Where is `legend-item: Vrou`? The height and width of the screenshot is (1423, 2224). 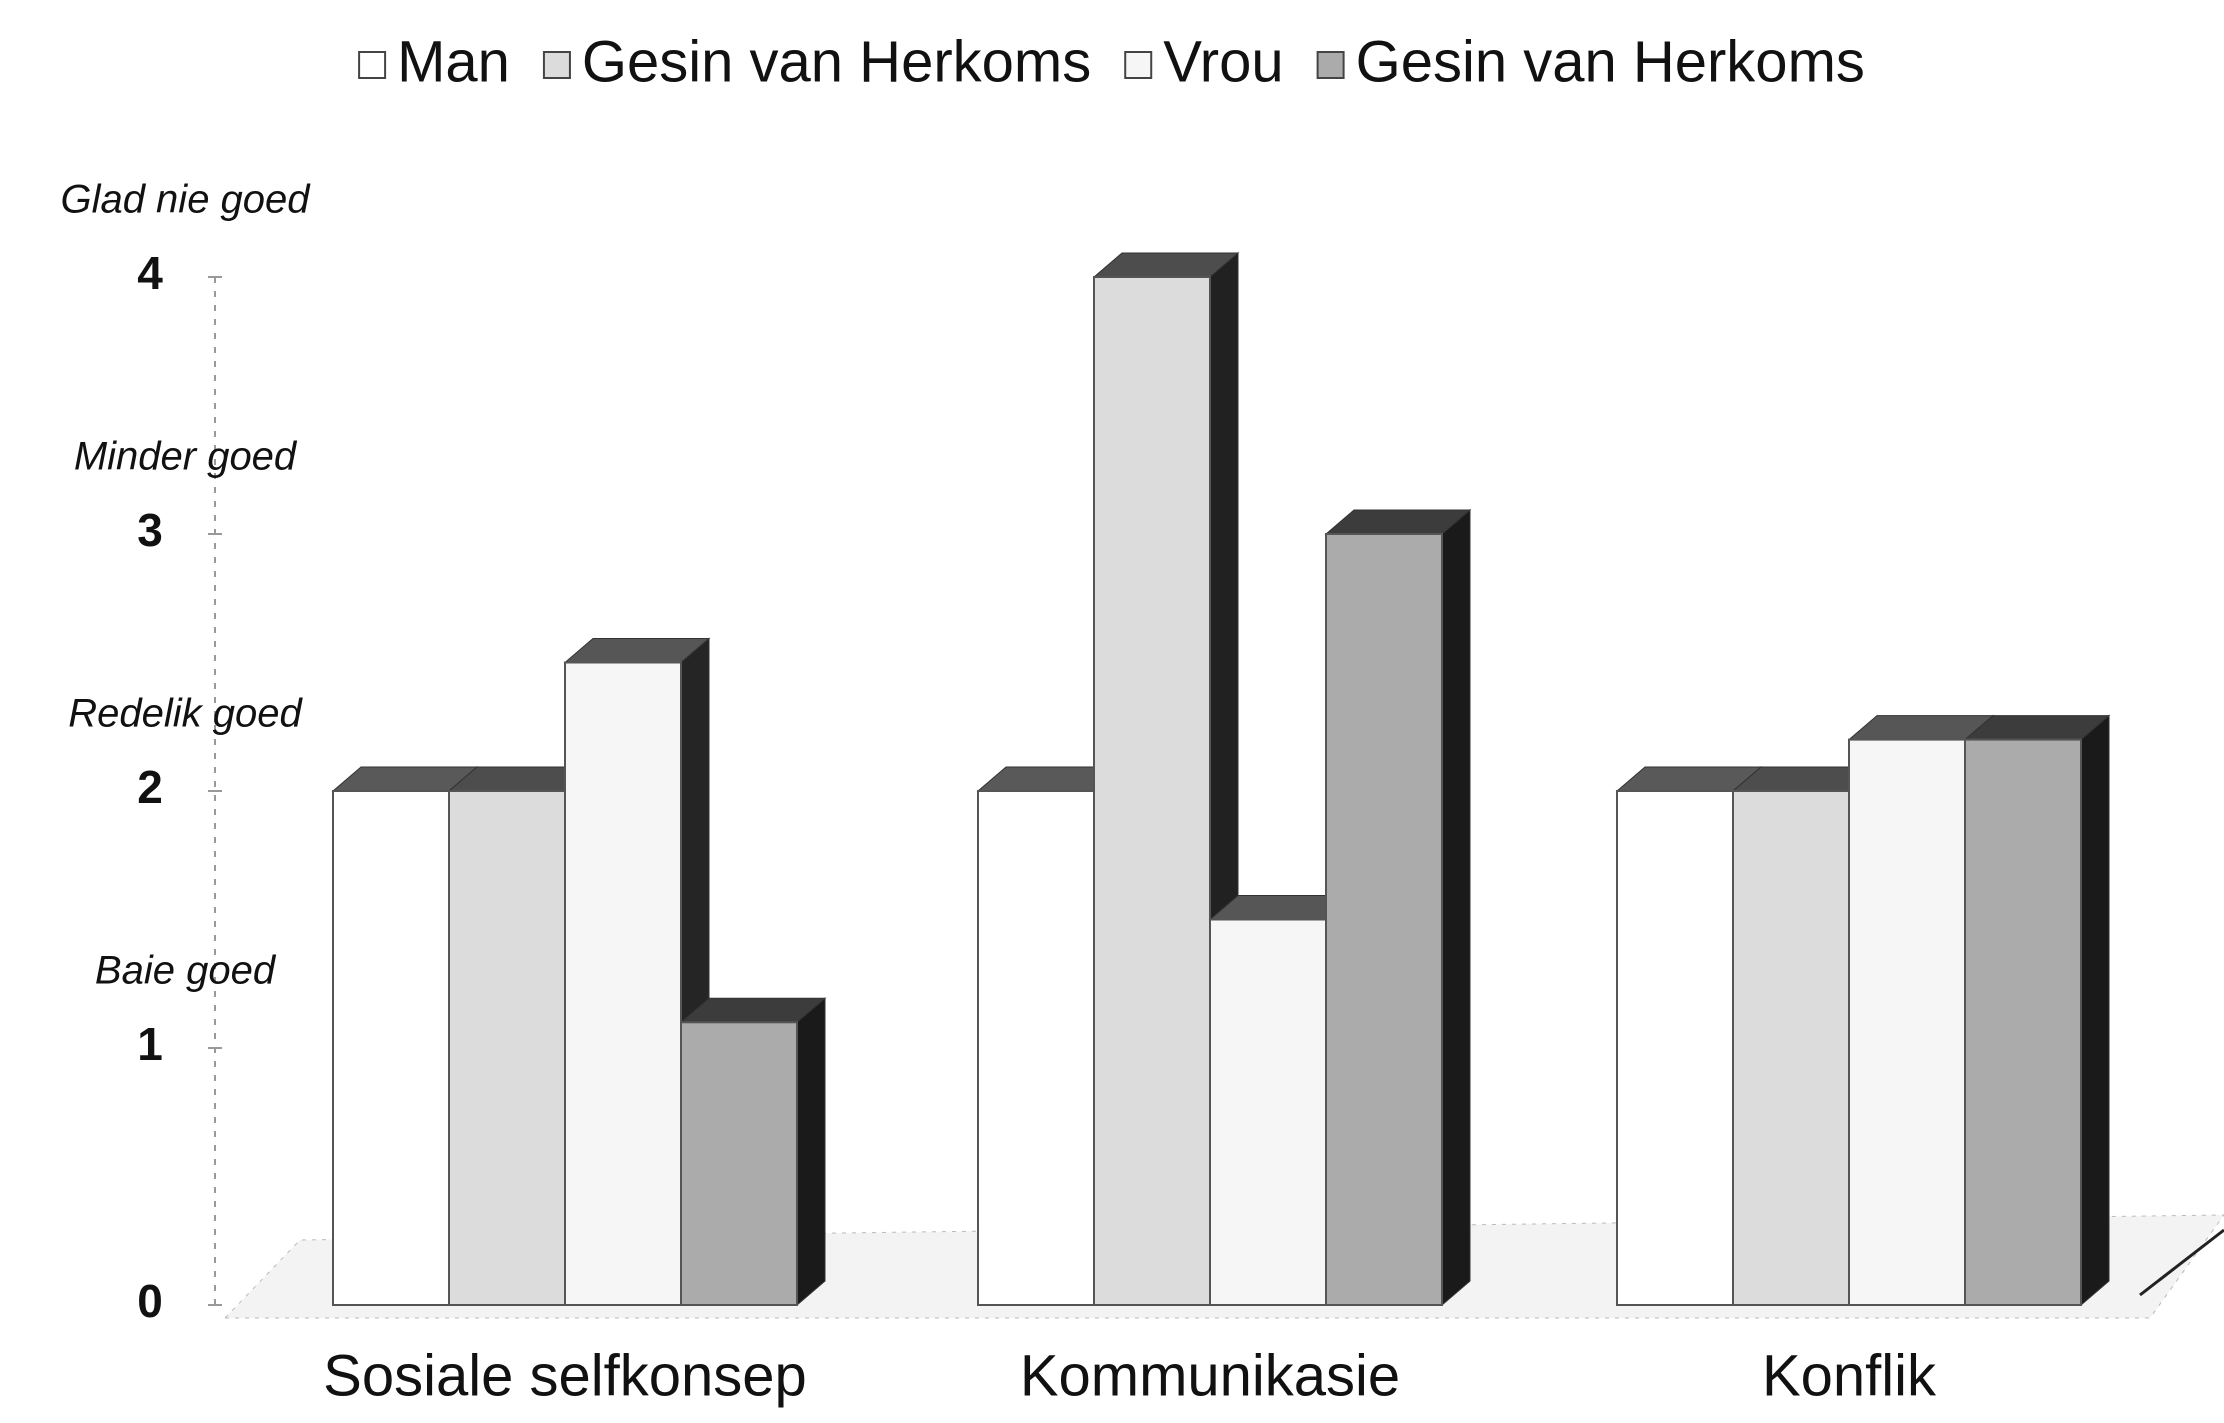 legend-item: Vrou is located at coordinates (1204, 61).